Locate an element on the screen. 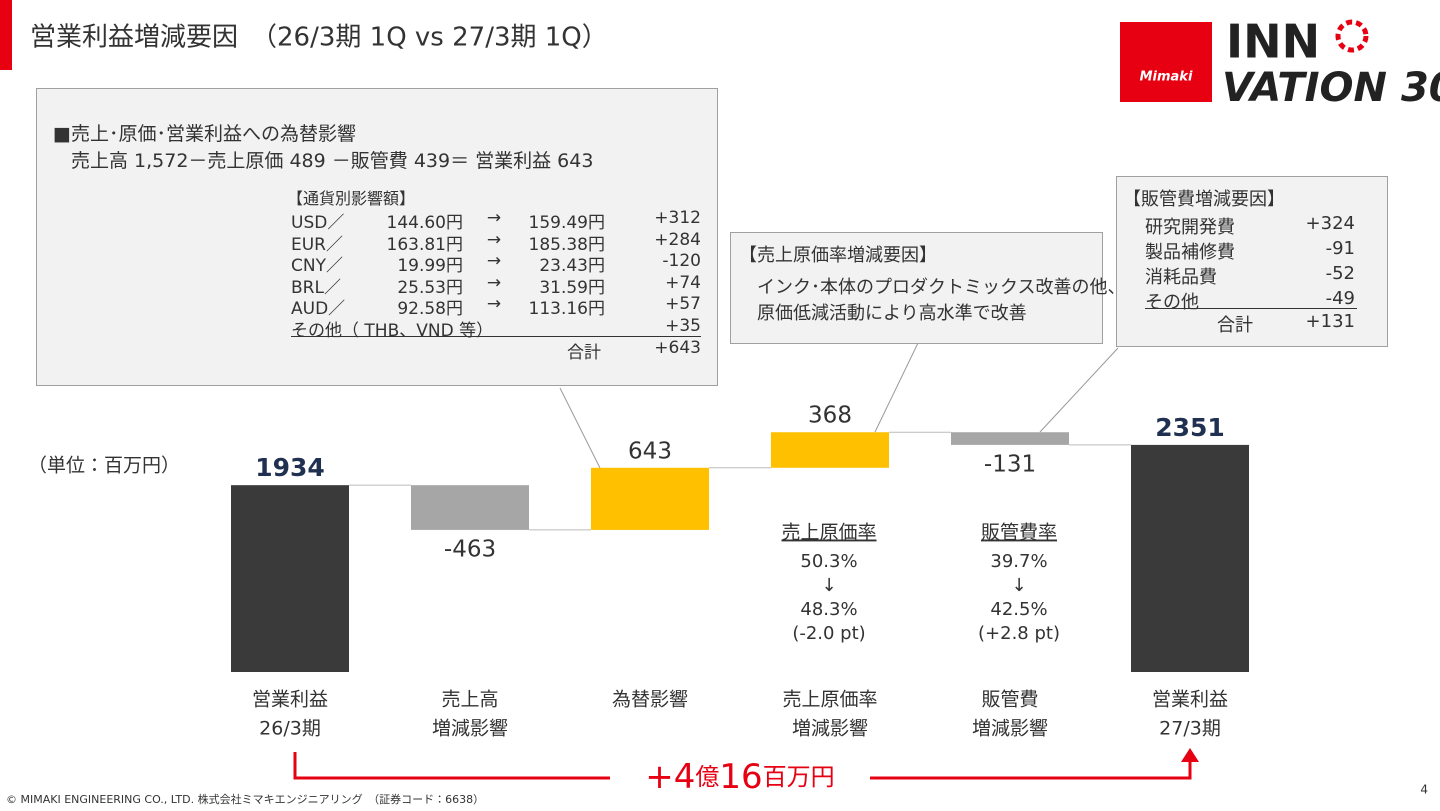  title: 営業利益増減要因 （26/3期 1Q vs 27/3期 1Q） is located at coordinates (319, 38).